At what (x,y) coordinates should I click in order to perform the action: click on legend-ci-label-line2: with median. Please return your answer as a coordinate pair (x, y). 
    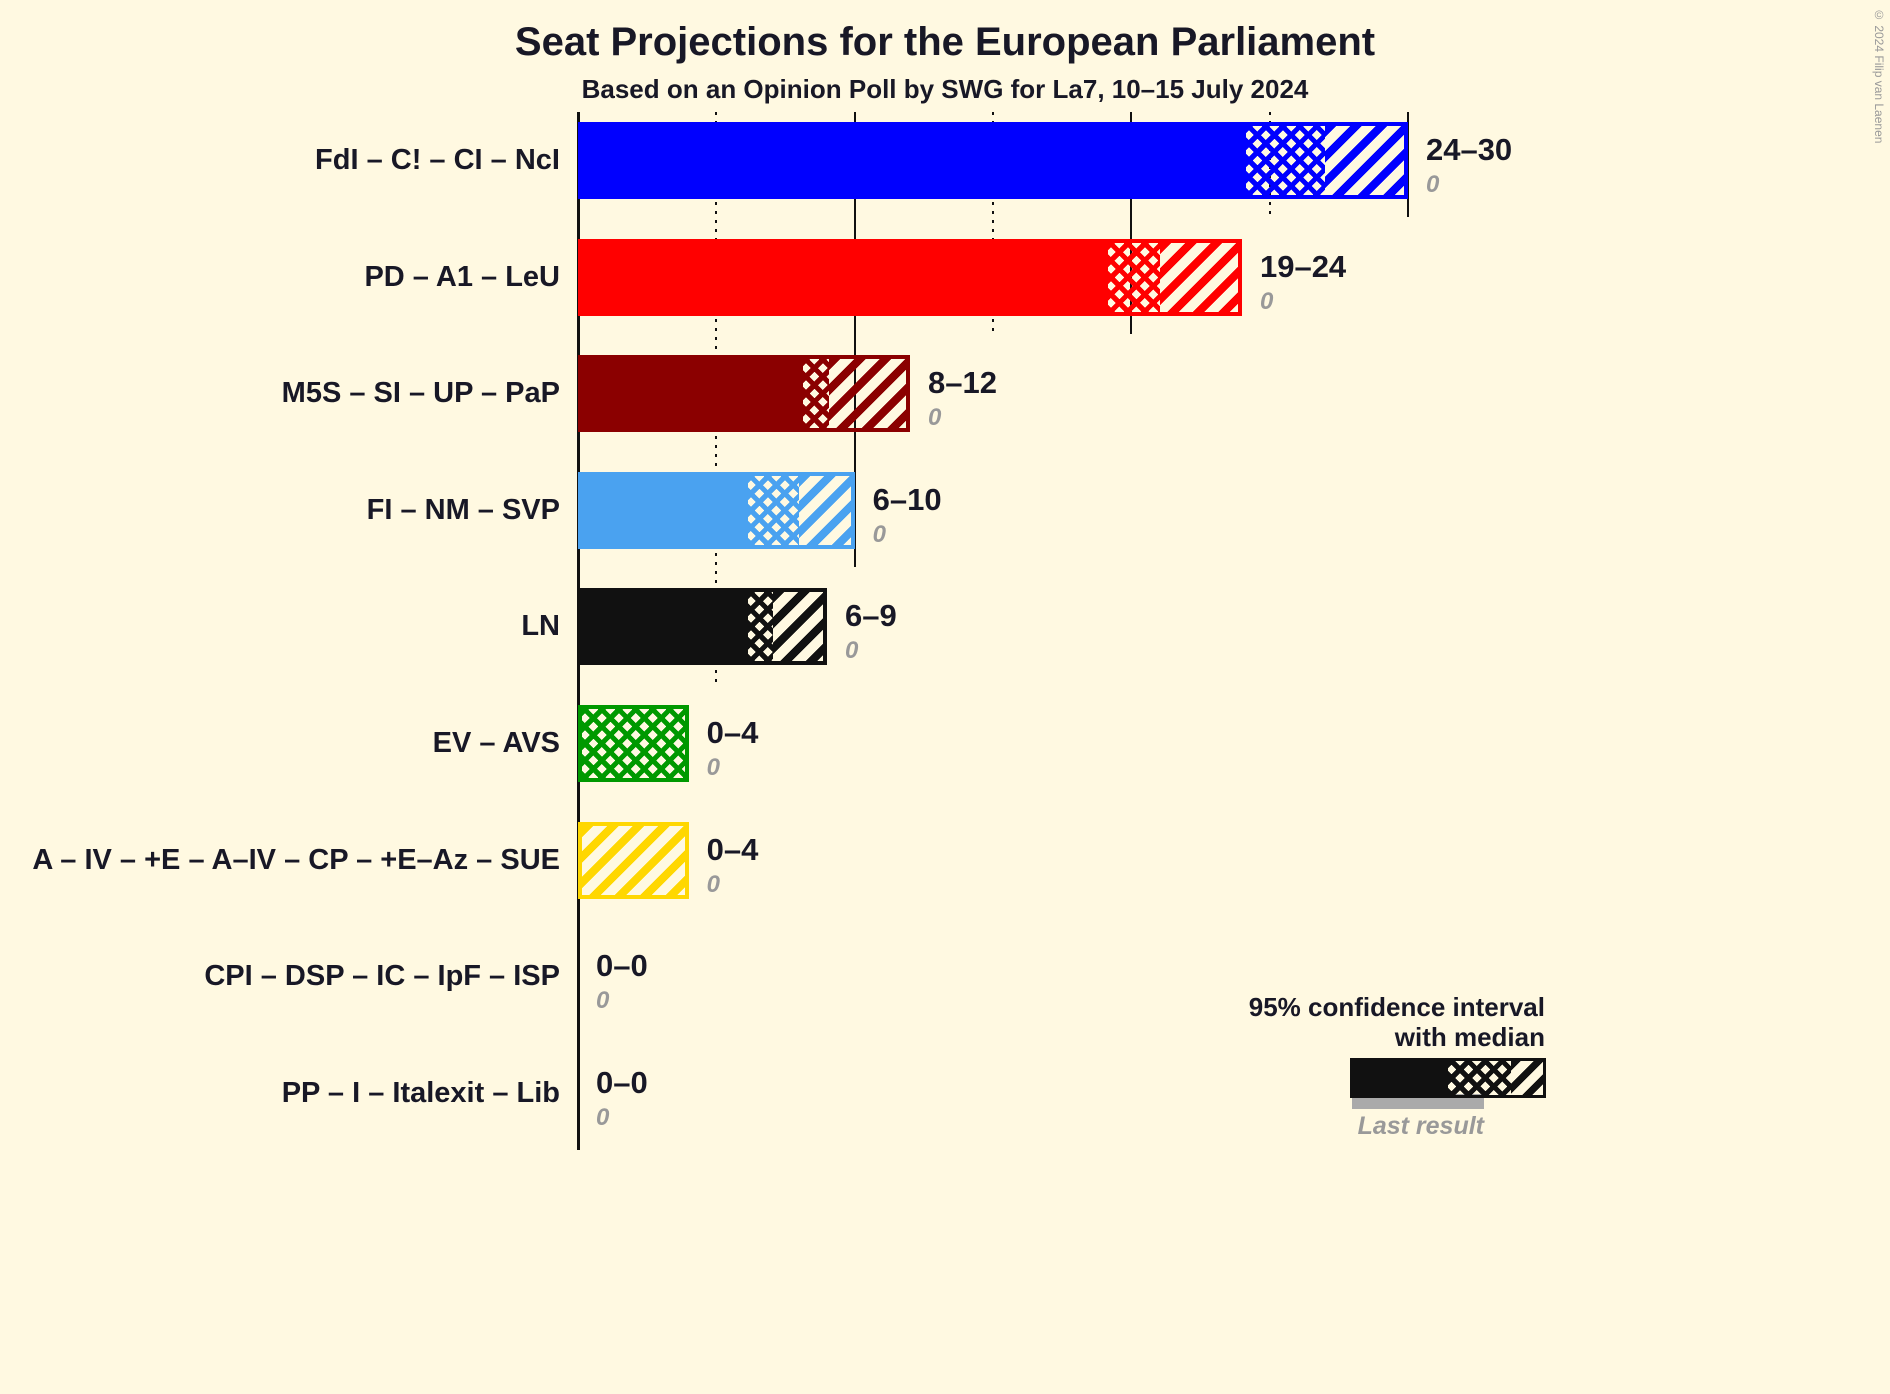
    Looking at the image, I should click on (1469, 1037).